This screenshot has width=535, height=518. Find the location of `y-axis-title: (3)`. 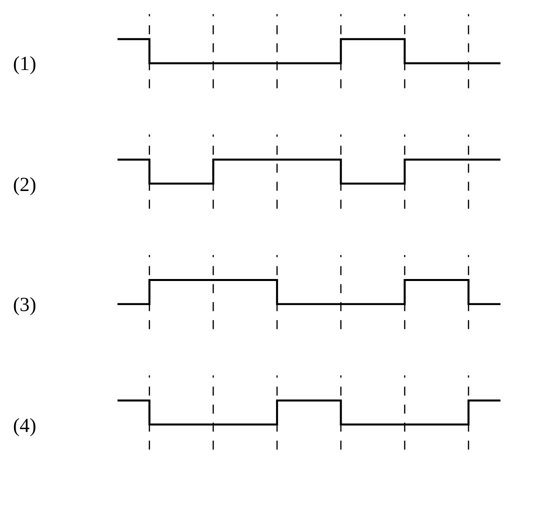

y-axis-title: (3) is located at coordinates (24, 305).